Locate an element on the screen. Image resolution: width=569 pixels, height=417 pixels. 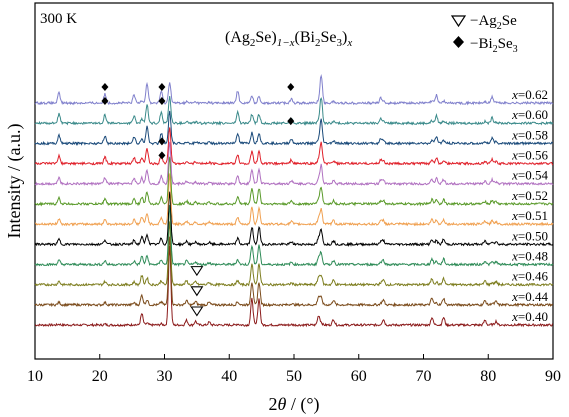
title-subscript: x is located at coordinates (349, 43).